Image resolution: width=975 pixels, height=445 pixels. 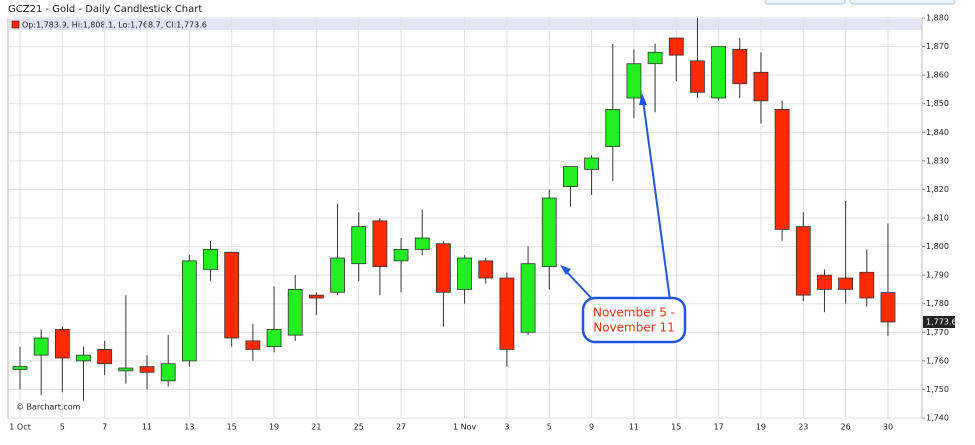 I want to click on x-tick-label: 17, so click(x=719, y=427).